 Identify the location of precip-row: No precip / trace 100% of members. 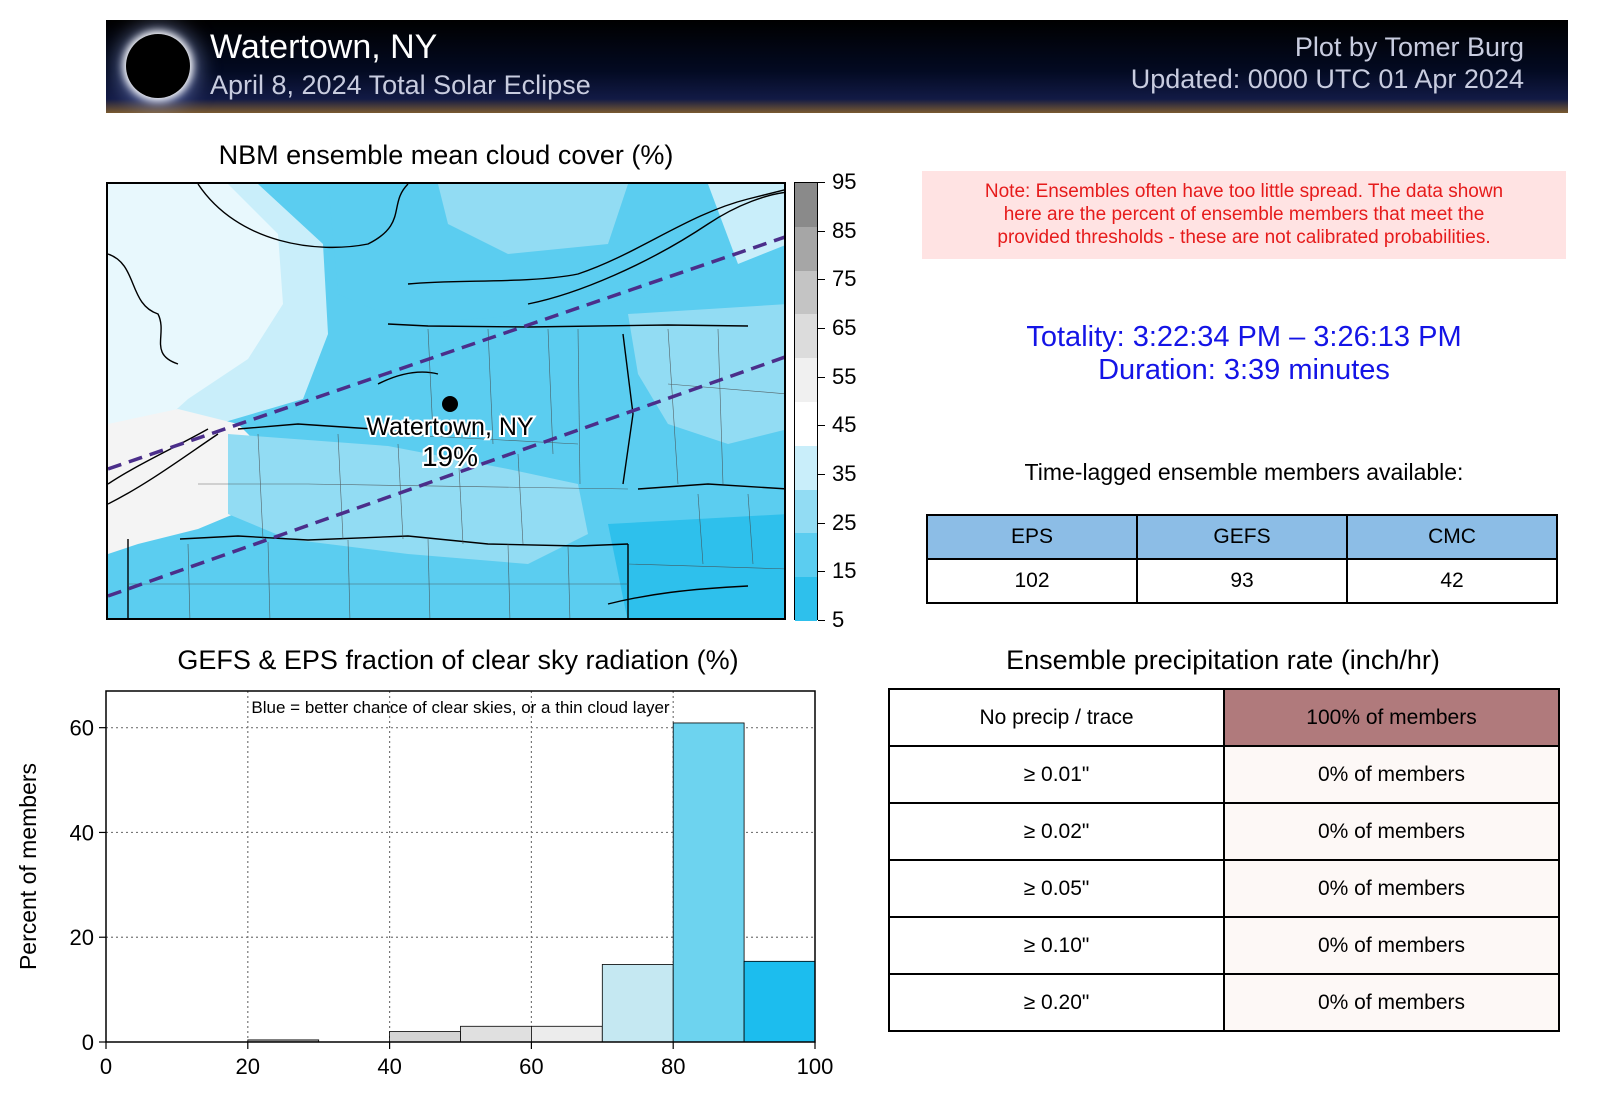
(1224, 717).